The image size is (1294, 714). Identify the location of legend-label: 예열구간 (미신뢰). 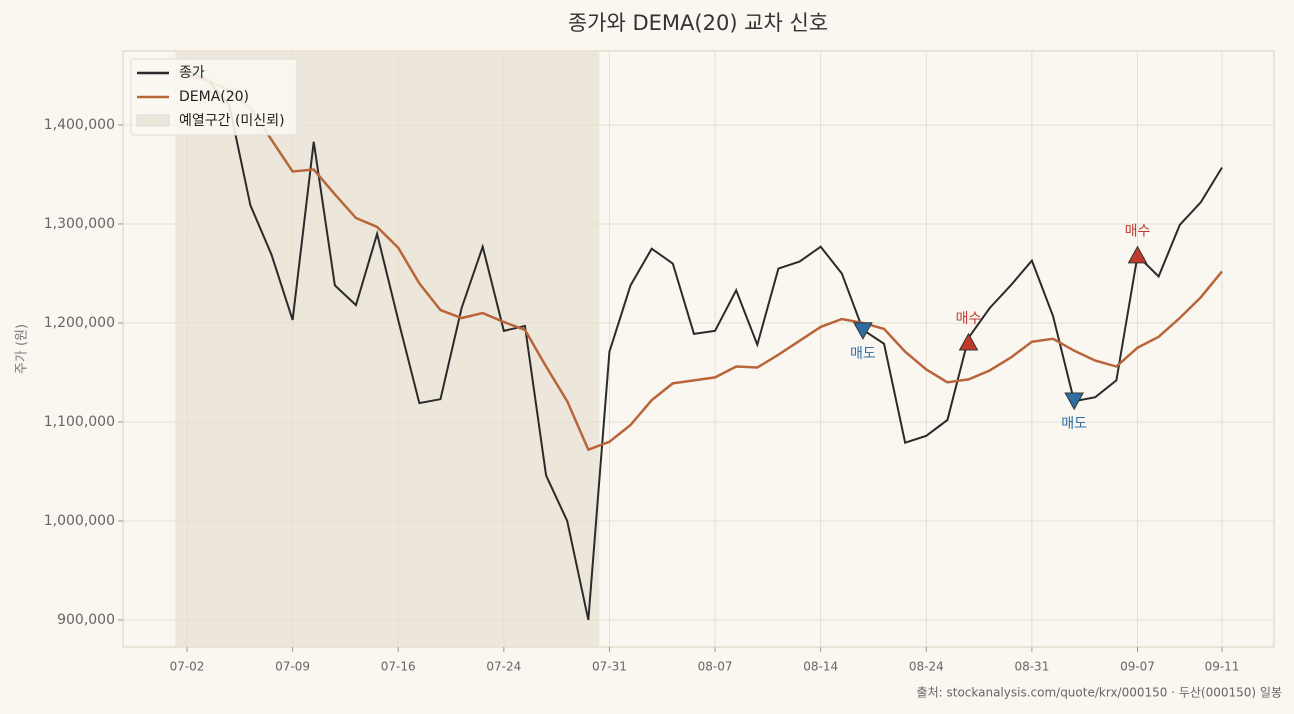
(232, 121).